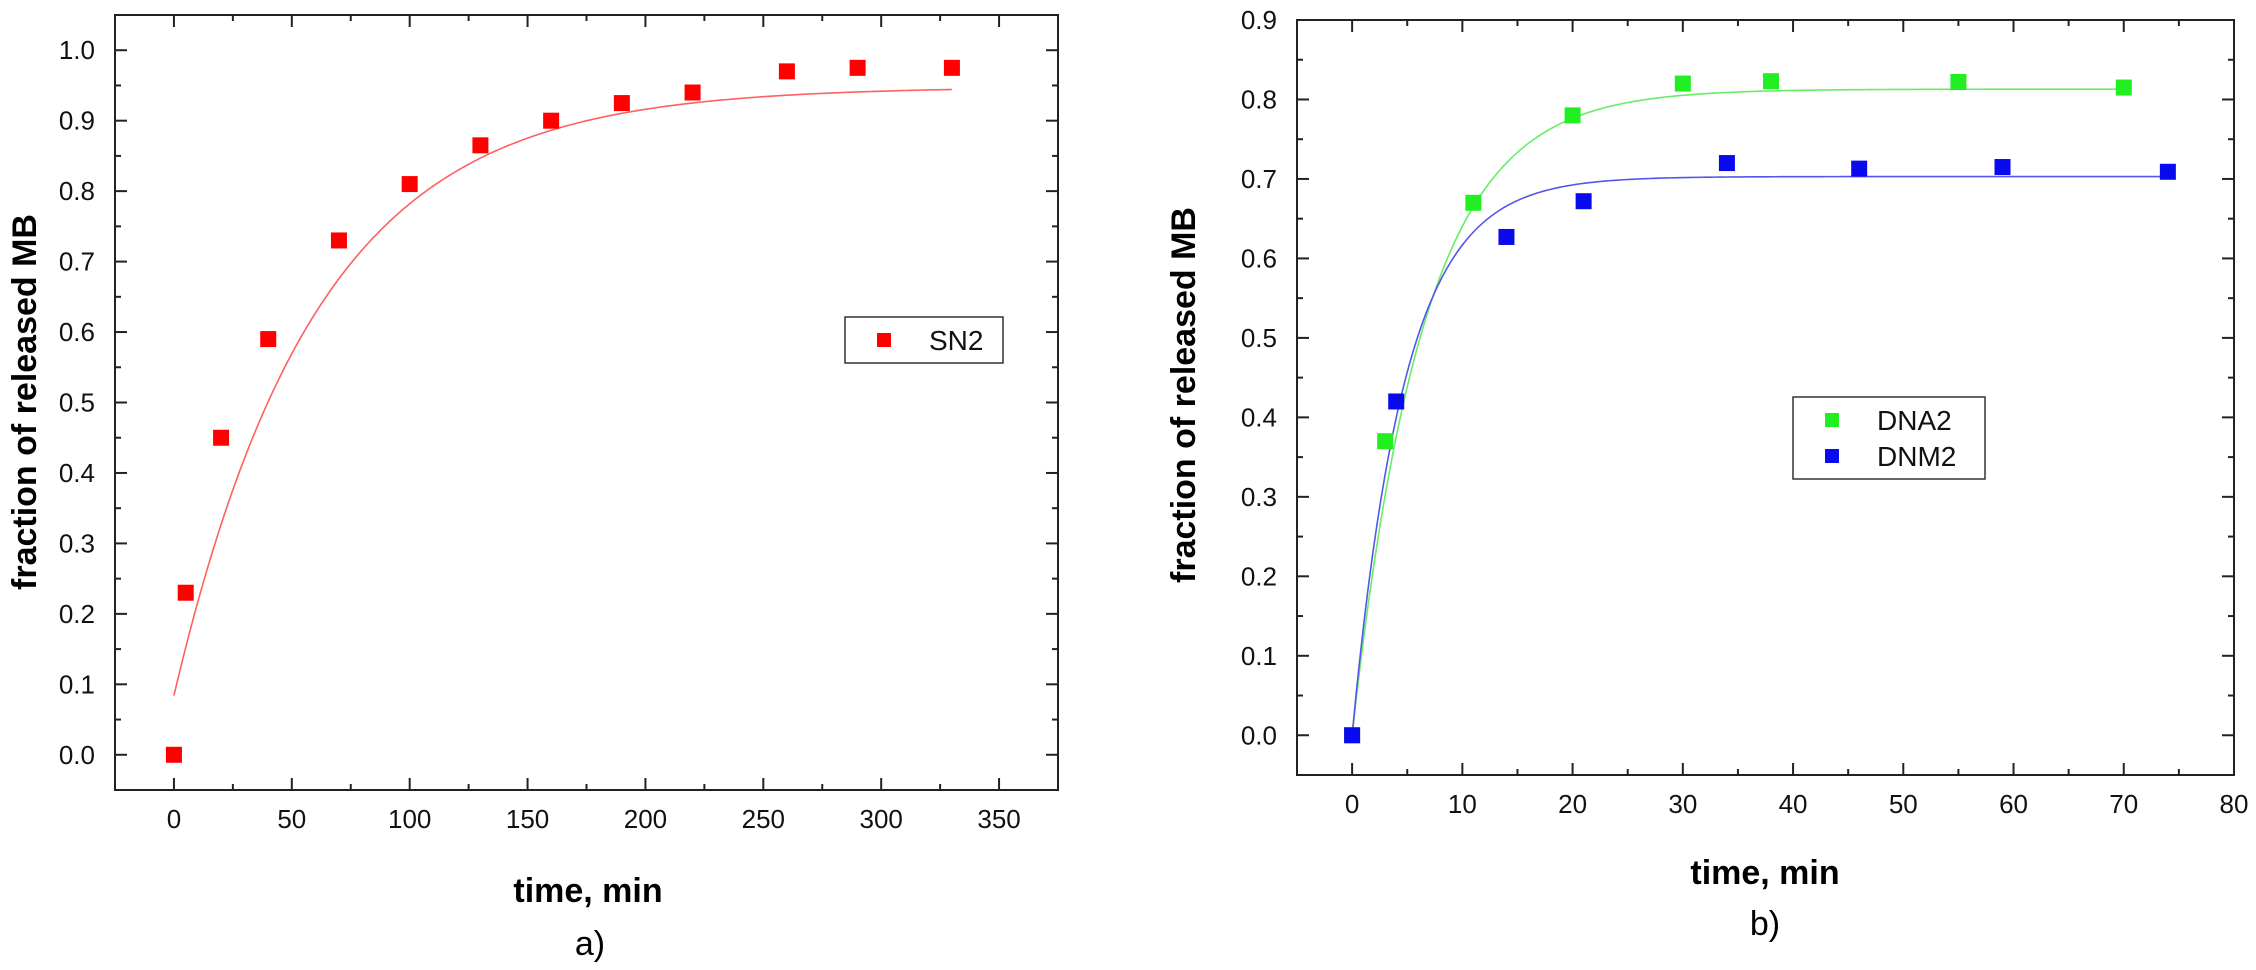 The width and height of the screenshot is (2256, 970). I want to click on panel-a-legend-marker-sn2, so click(884, 340).